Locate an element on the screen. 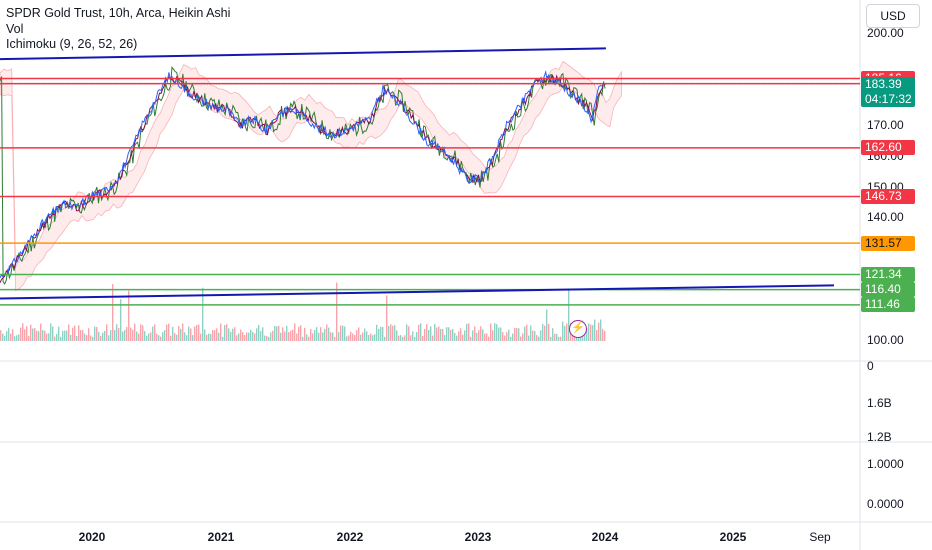  price-tag: 121.34 is located at coordinates (888, 274).